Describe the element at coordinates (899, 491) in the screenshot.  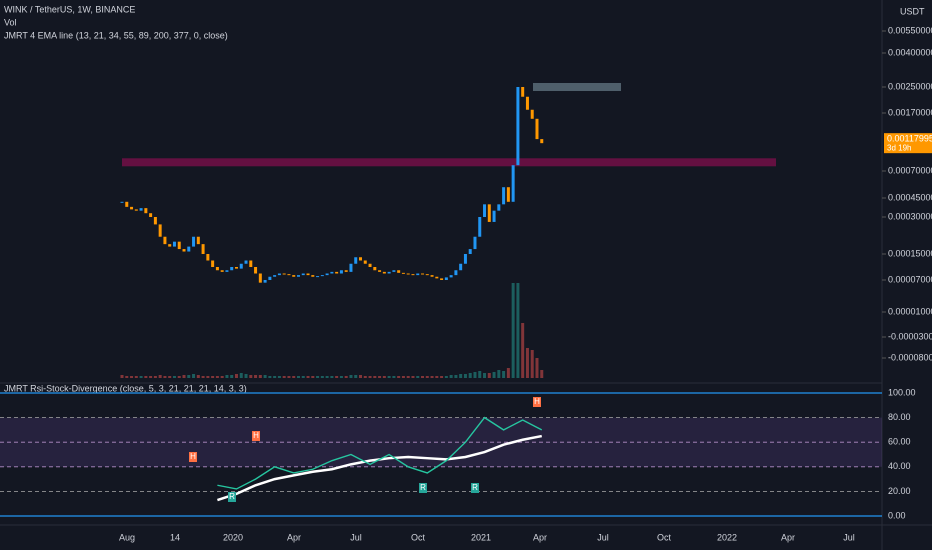
I see `rsi-tick-label: 20.00` at that location.